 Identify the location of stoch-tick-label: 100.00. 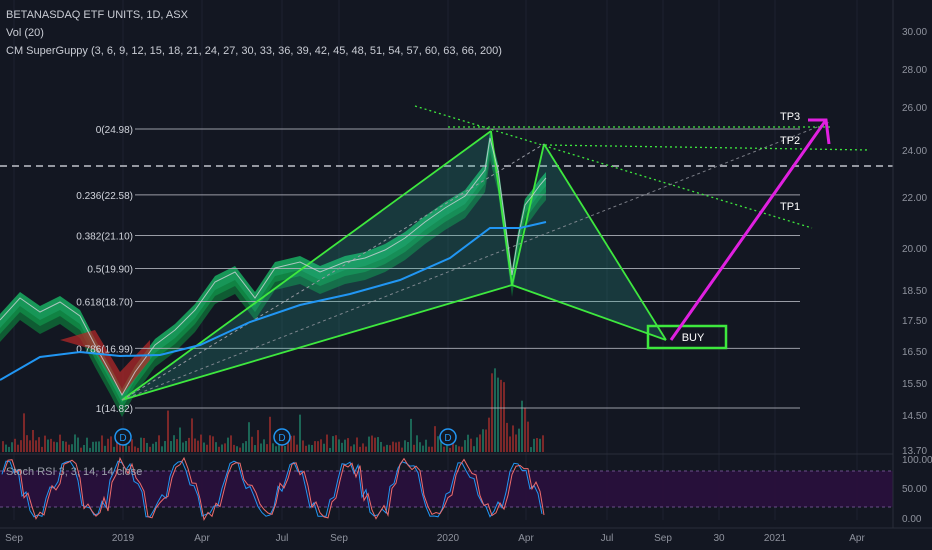
(917, 460).